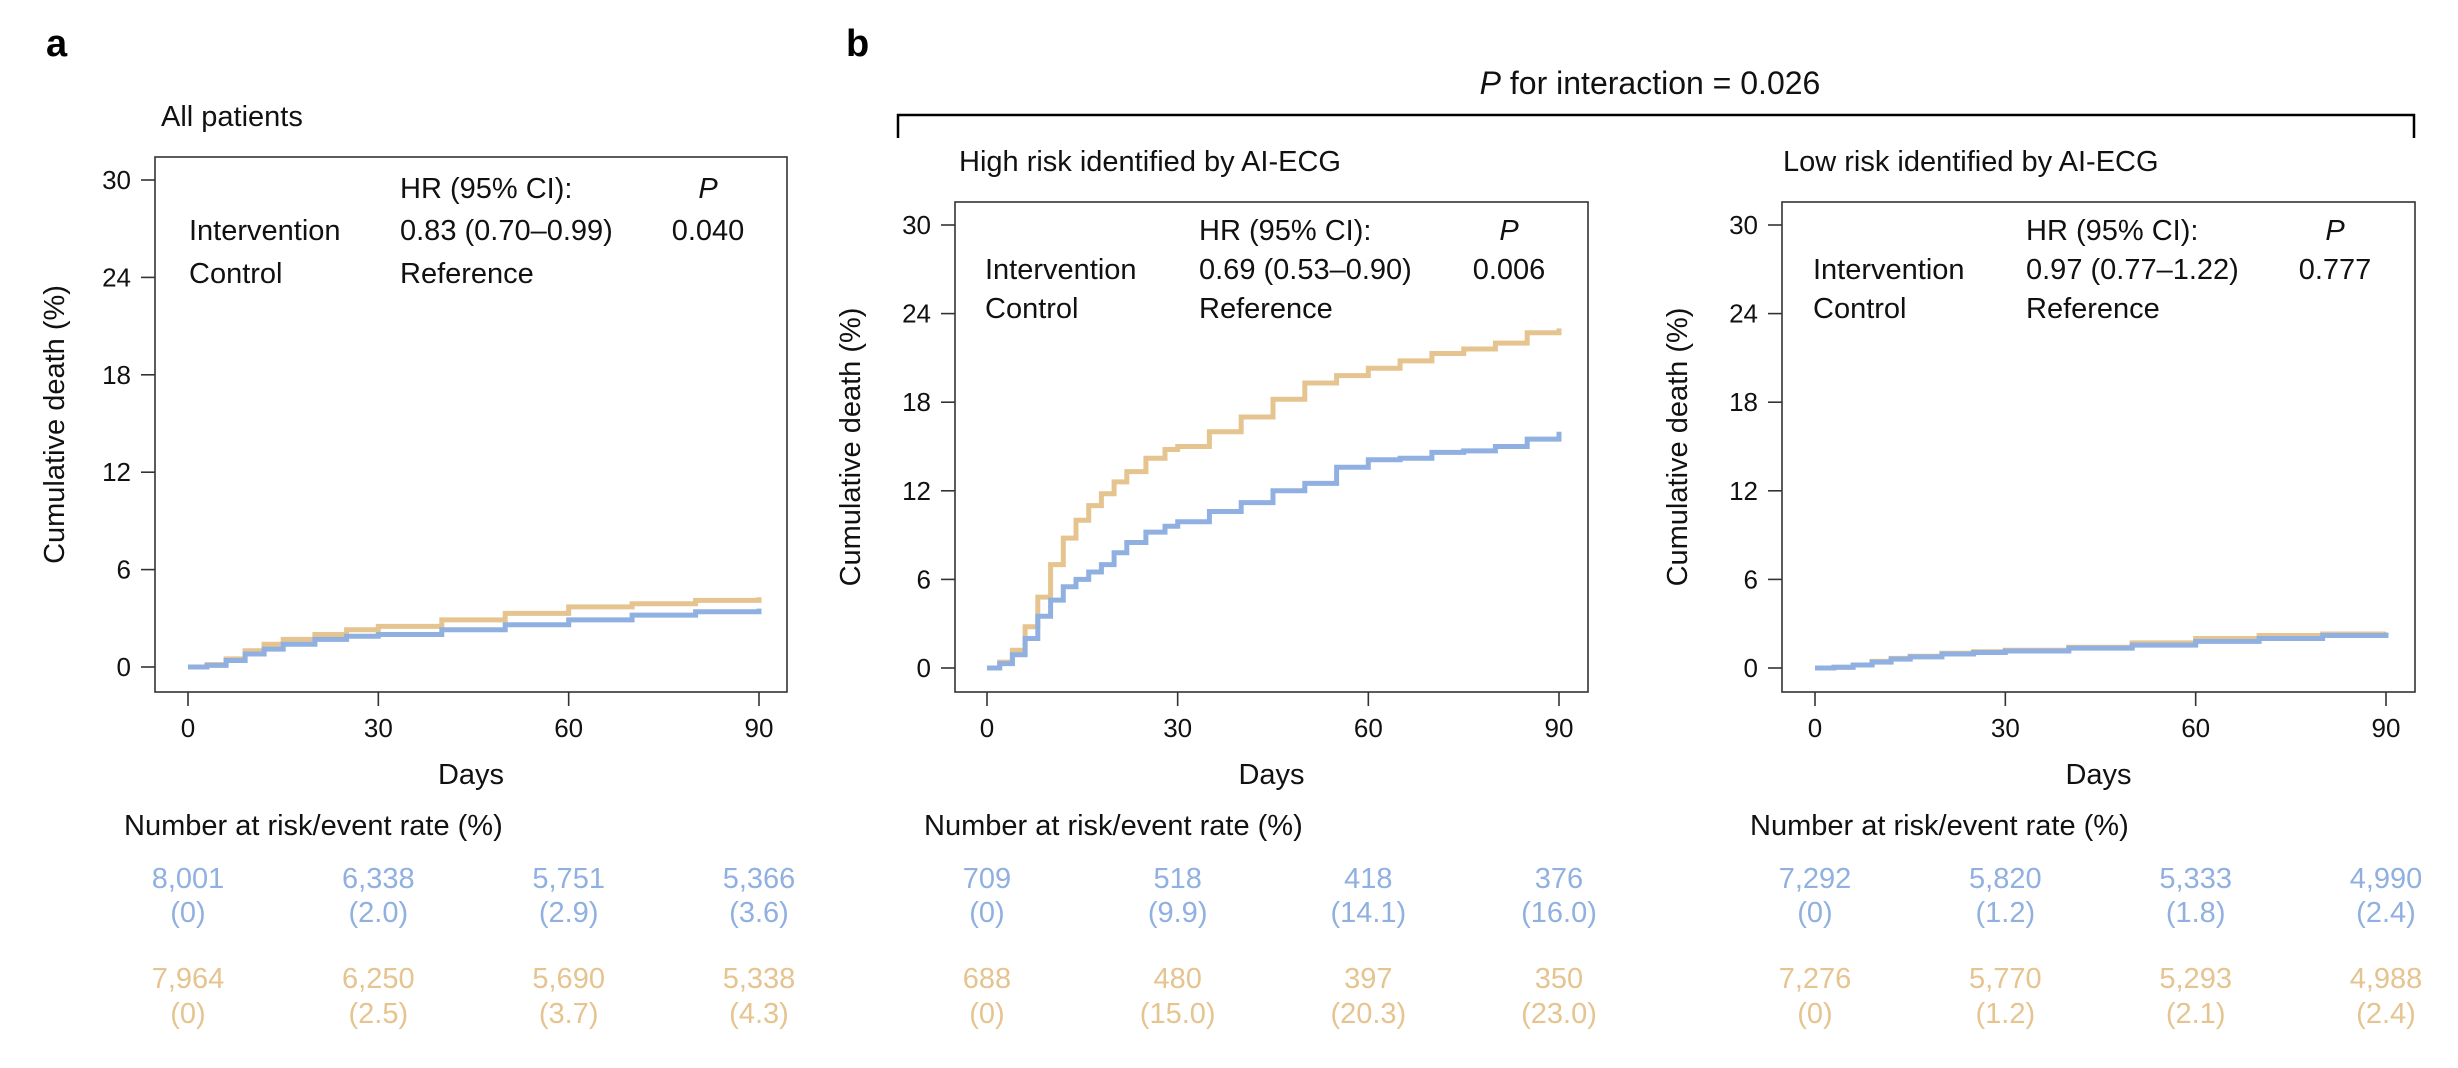 This screenshot has height=1068, width=2458. Describe the element at coordinates (1177, 879) in the screenshot. I see `risk-n-intervention: 518` at that location.